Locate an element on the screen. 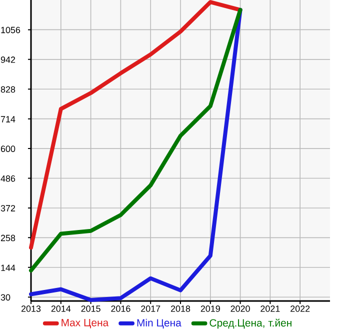 This screenshot has height=335, width=345. y-tick-label: 144 is located at coordinates (8, 267).